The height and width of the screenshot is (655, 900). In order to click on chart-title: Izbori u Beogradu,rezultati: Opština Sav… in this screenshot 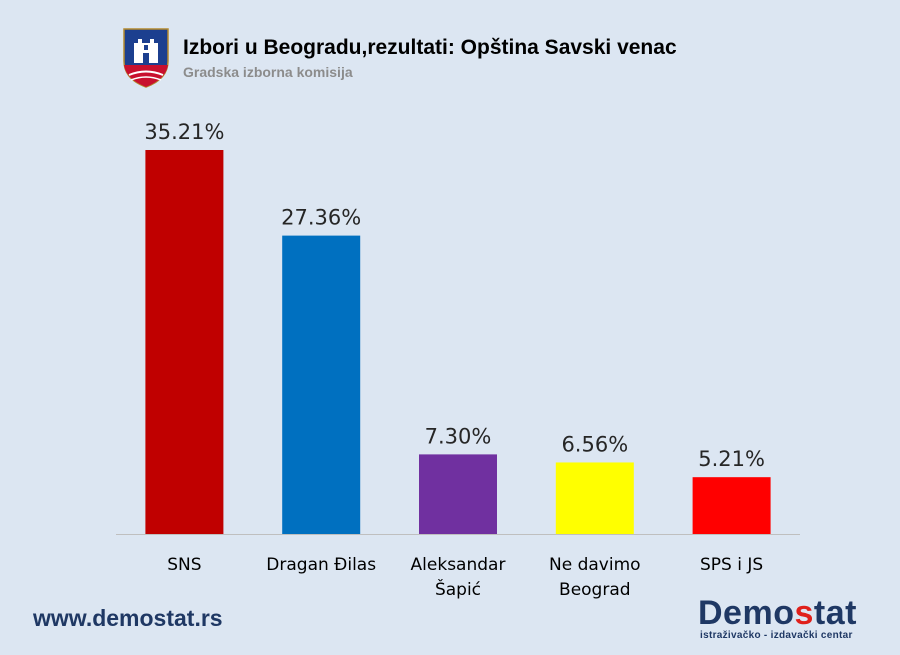, I will do `click(430, 47)`.